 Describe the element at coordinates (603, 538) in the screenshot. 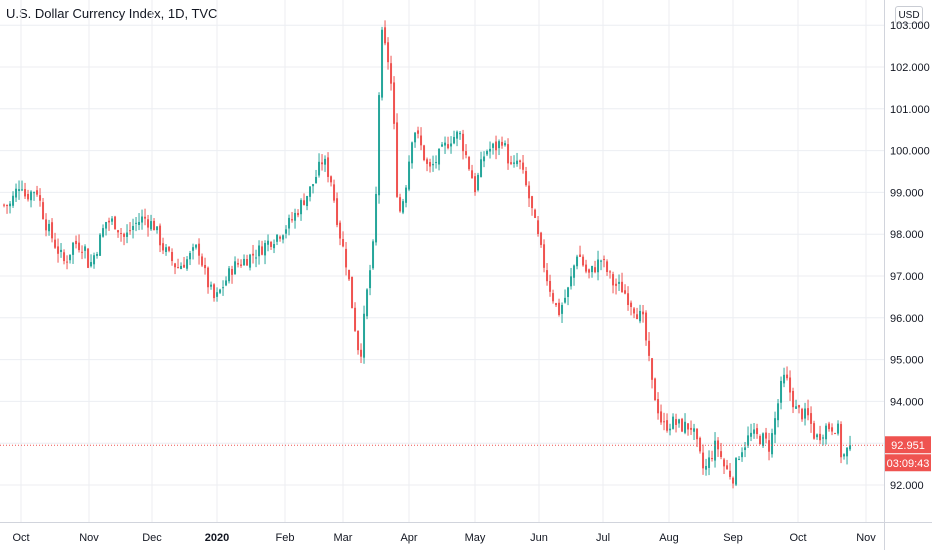

I see `x-tick-label: Jul` at that location.